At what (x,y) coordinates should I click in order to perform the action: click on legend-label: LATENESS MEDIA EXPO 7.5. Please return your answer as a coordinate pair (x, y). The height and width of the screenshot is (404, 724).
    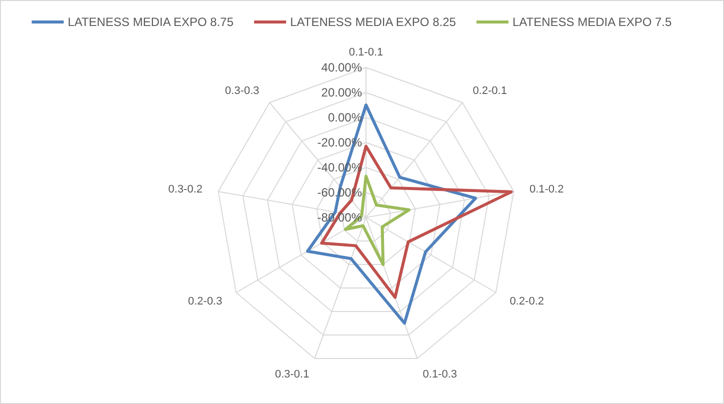
    Looking at the image, I should click on (592, 22).